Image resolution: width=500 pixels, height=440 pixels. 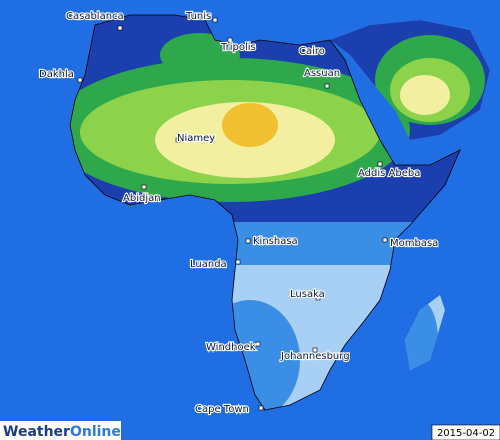 What do you see at coordinates (250, 125) in the screenshot?
I see `zone-gold` at bounding box center [250, 125].